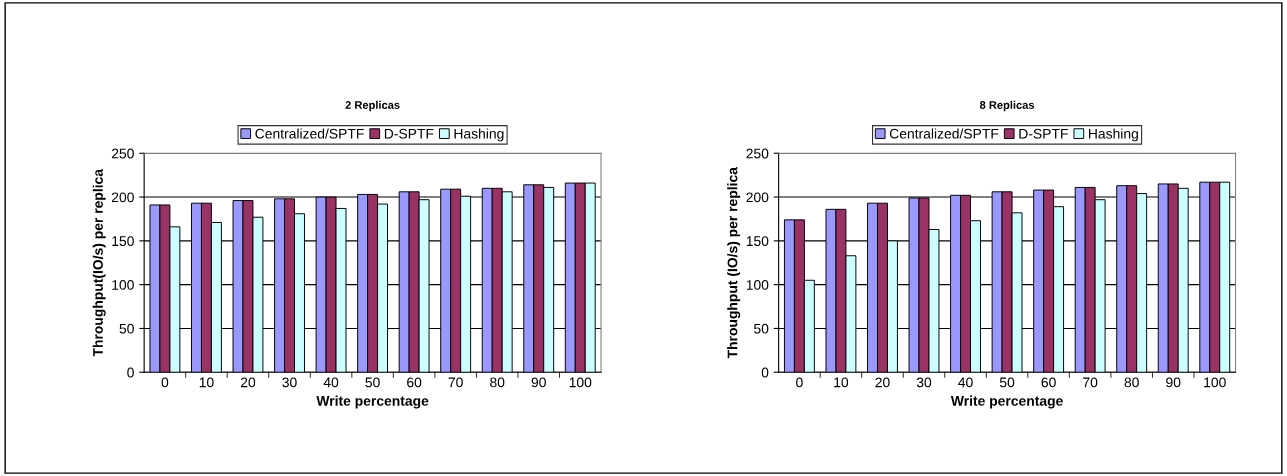 The image size is (1287, 476). I want to click on chart-title: 8 Replicas, so click(1007, 106).